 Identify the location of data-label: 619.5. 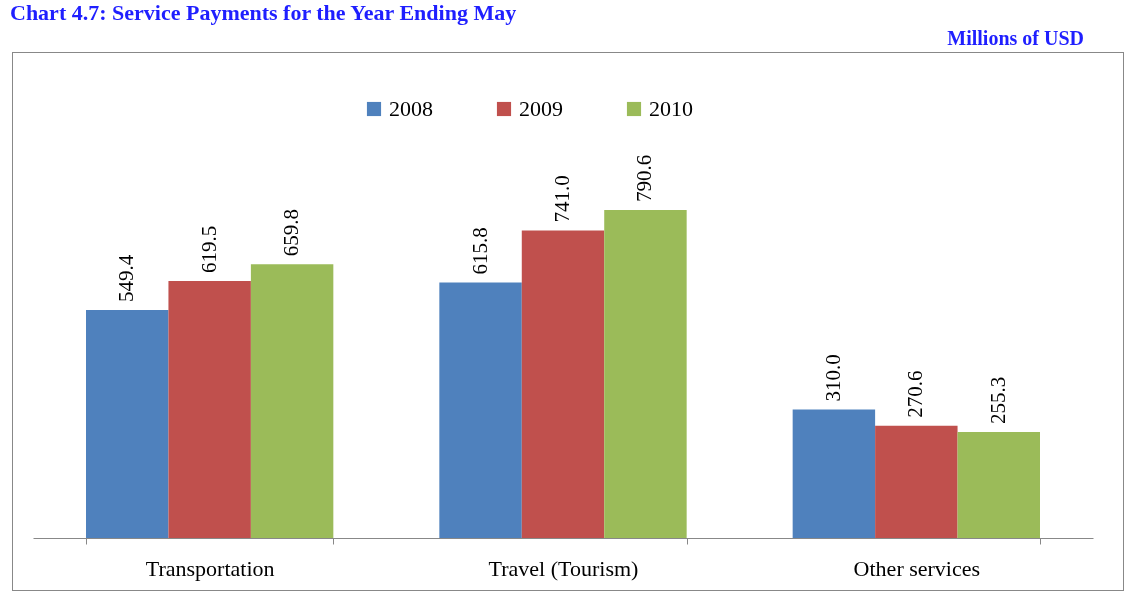
(208, 249).